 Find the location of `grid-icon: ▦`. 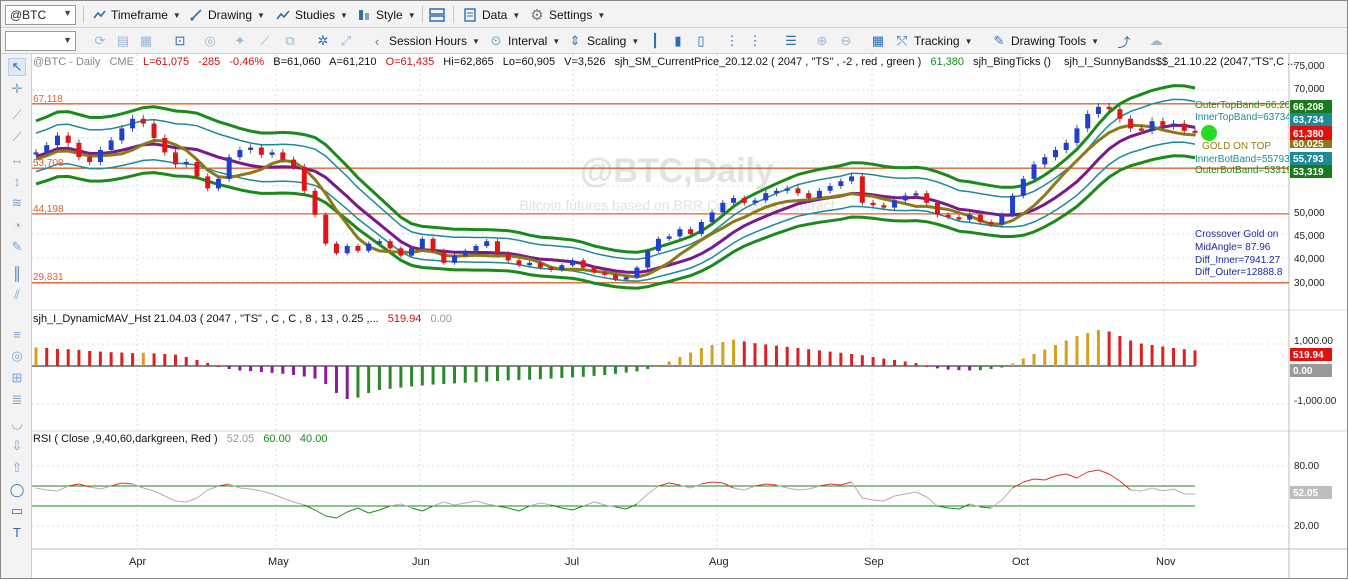

grid-icon: ▦ is located at coordinates (146, 40).